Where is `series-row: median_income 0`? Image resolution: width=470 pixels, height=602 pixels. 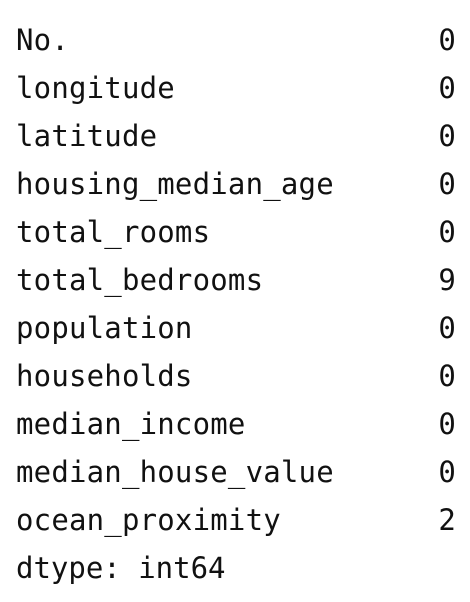 series-row: median_income 0 is located at coordinates (236, 424).